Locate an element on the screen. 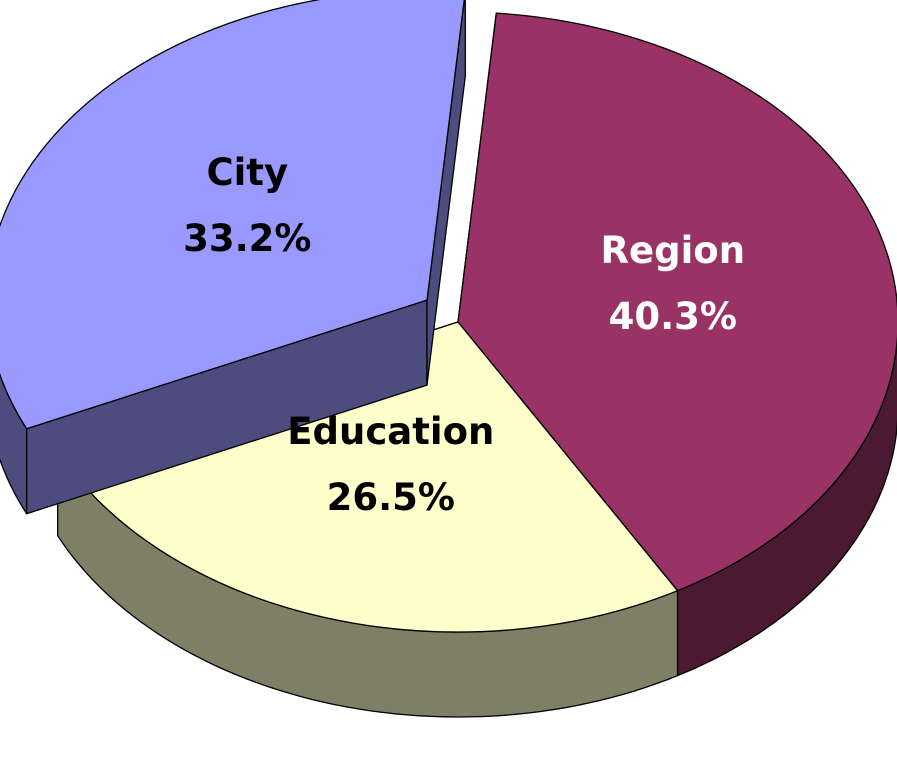  slice-label: Education is located at coordinates (390, 431).